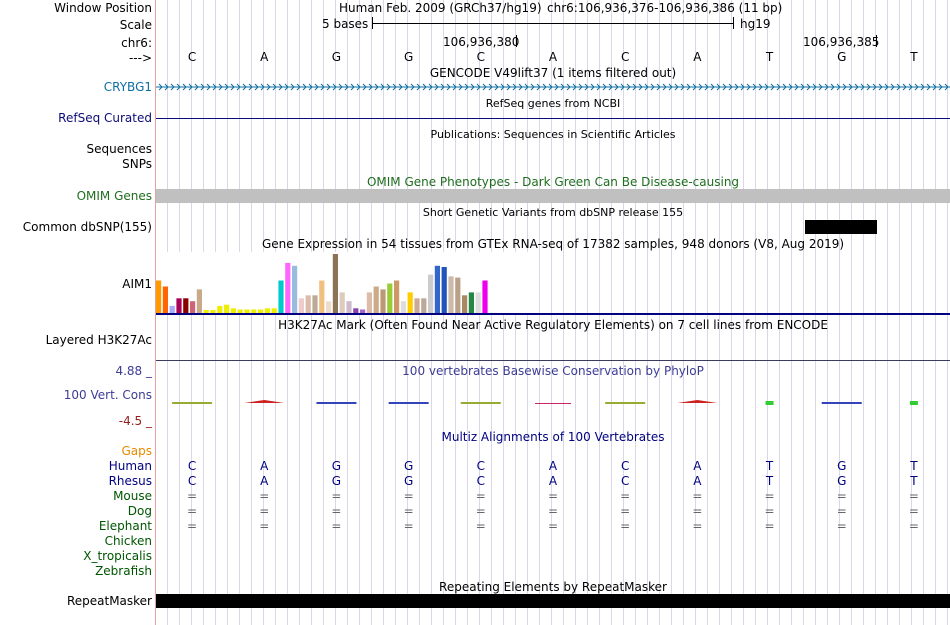  I want to click on alignment-base: A, so click(264, 466).